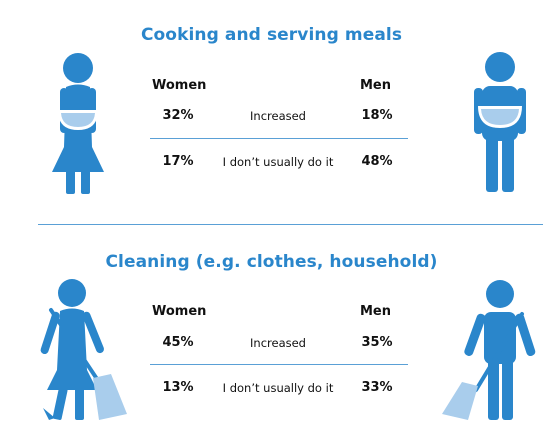  What do you see at coordinates (178, 115) in the screenshot?
I see `women-value: 32%` at bounding box center [178, 115].